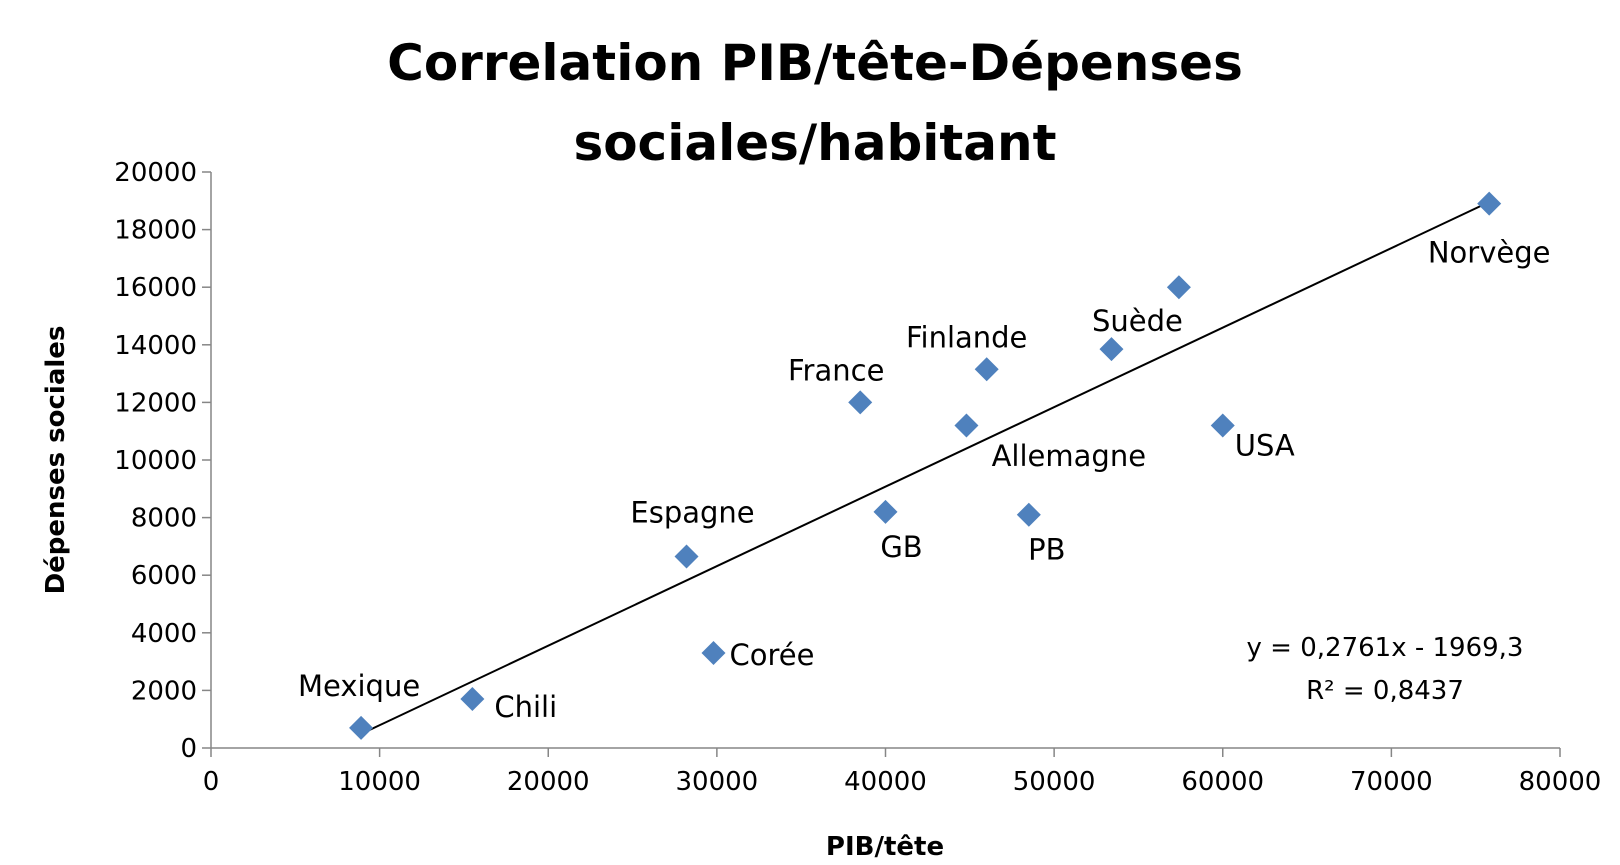 This screenshot has width=1620, height=865. Describe the element at coordinates (1385, 691) in the screenshot. I see `r2-label: R² = 0,8437` at that location.